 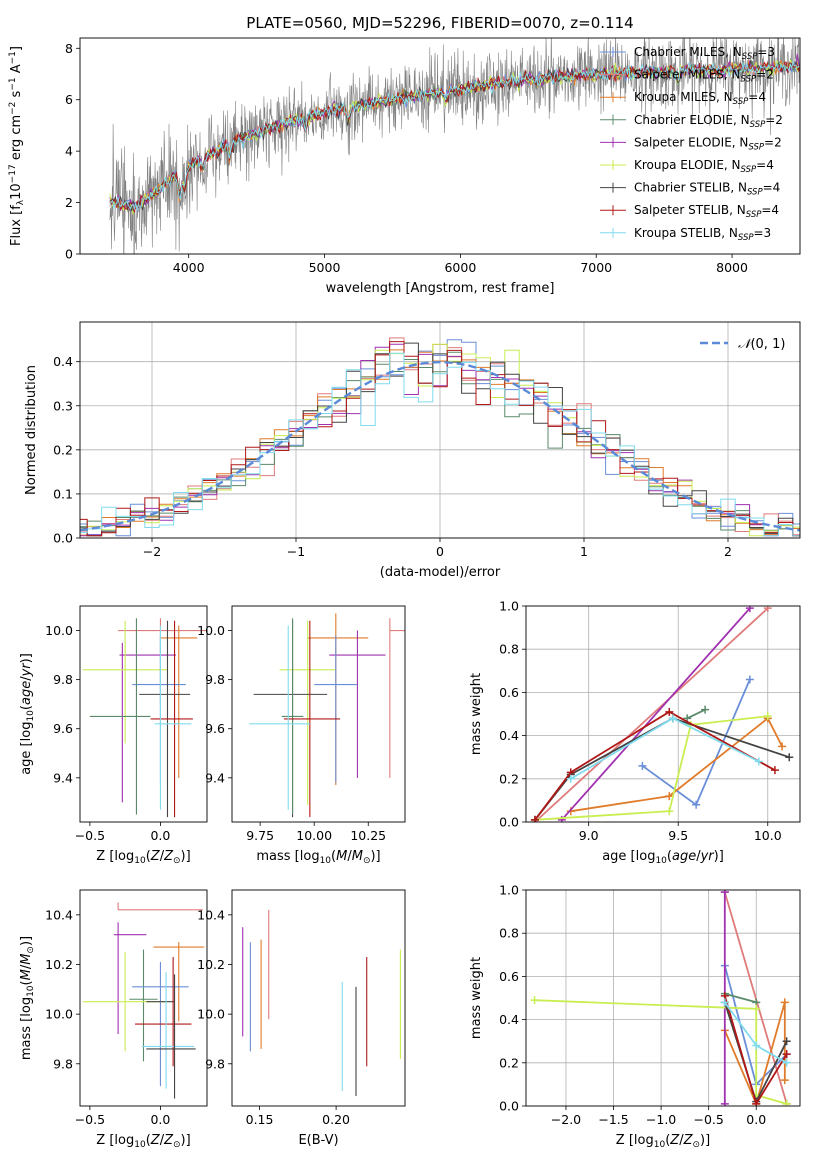 What do you see at coordinates (708, 121) in the screenshot?
I see `legend-entry: Chabrier ELODIE, NSSP=2` at bounding box center [708, 121].